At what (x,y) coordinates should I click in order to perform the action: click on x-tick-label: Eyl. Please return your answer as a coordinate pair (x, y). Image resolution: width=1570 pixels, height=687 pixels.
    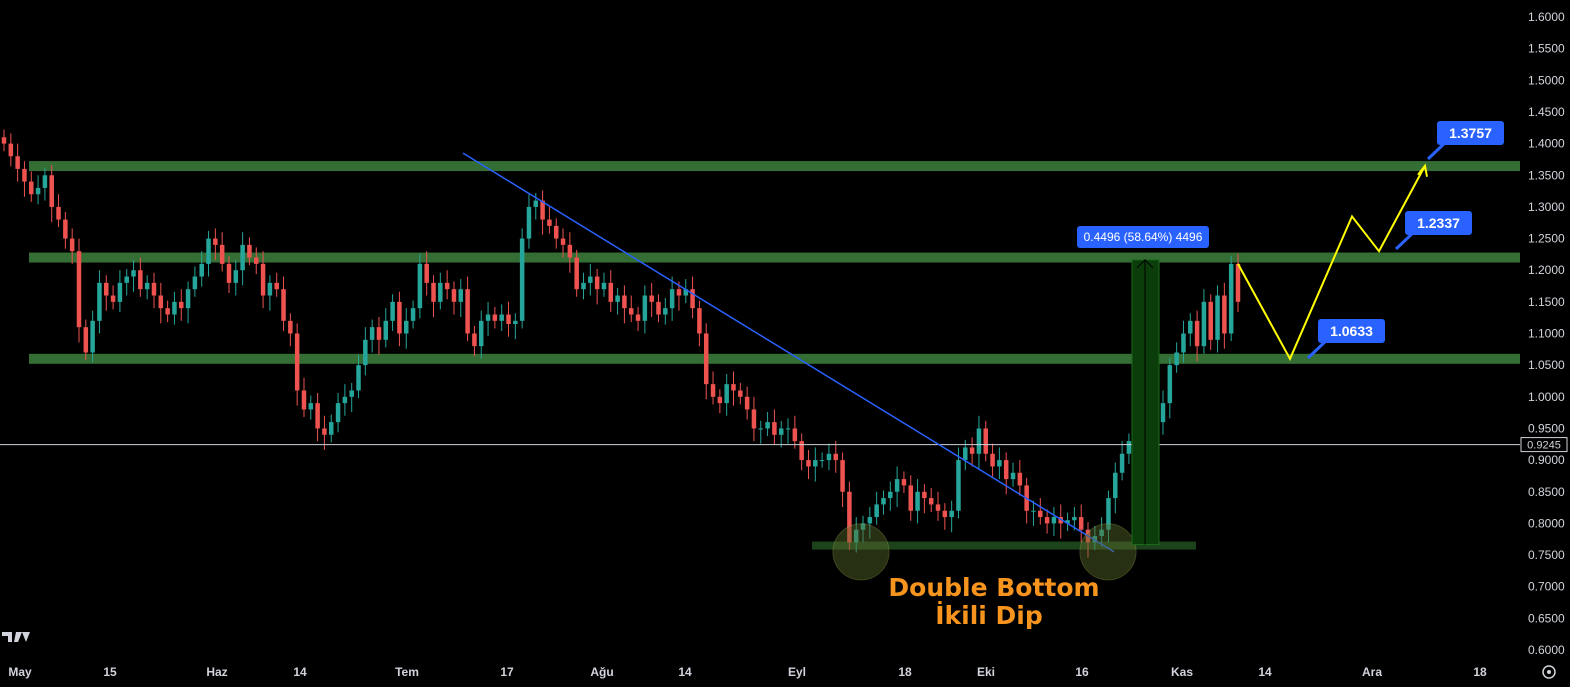
    Looking at the image, I should click on (797, 672).